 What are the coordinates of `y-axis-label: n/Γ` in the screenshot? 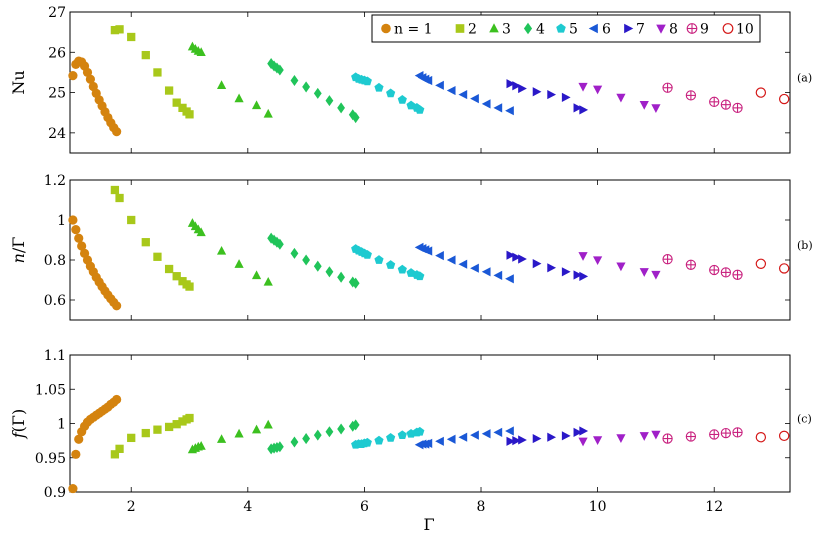 It's located at (18, 250).